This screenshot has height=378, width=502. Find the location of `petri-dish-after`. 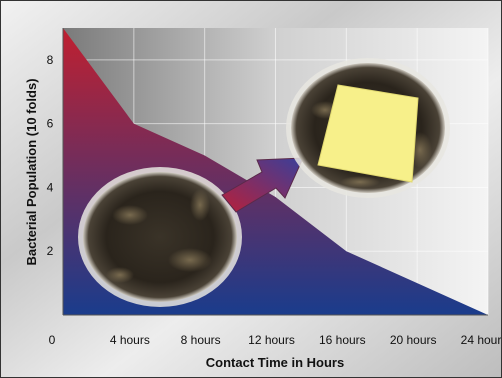

petri-dish-after is located at coordinates (368, 128).